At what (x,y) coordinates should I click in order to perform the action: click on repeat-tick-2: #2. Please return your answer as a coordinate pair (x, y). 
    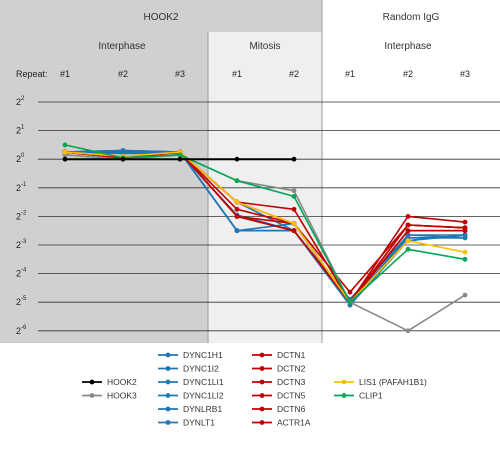
    Looking at the image, I should click on (123, 74).